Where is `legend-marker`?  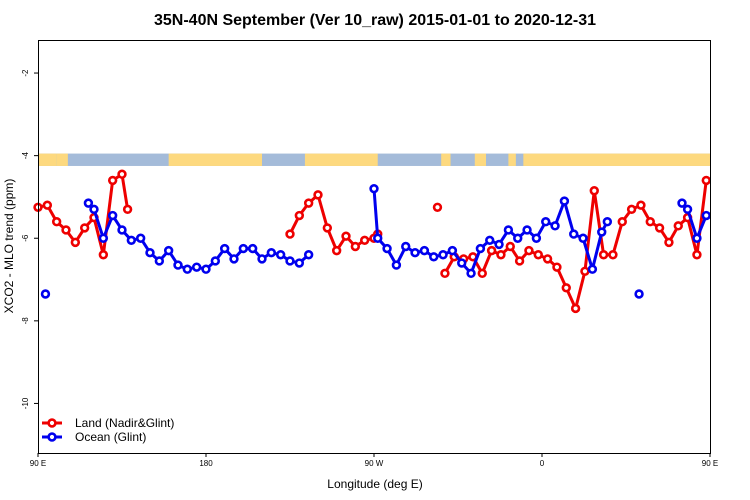
legend-marker is located at coordinates (52, 423).